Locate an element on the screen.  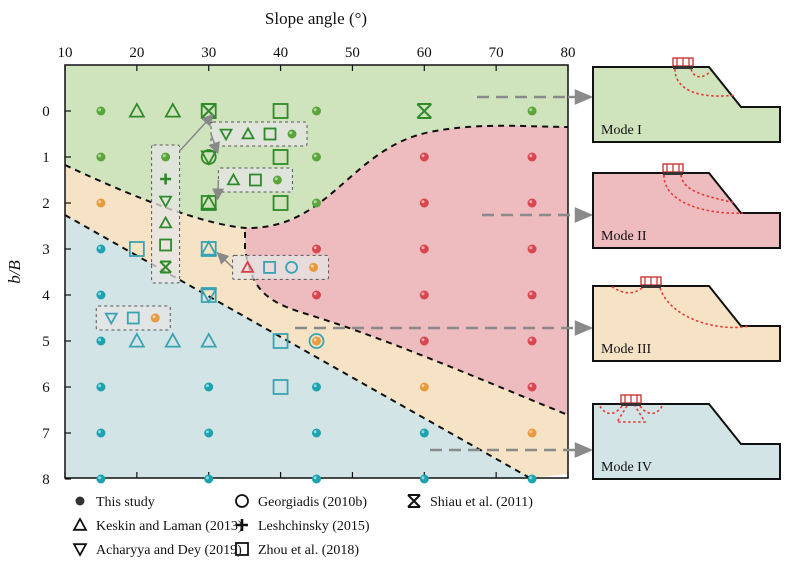
x-tick-label: 30 is located at coordinates (208, 53).